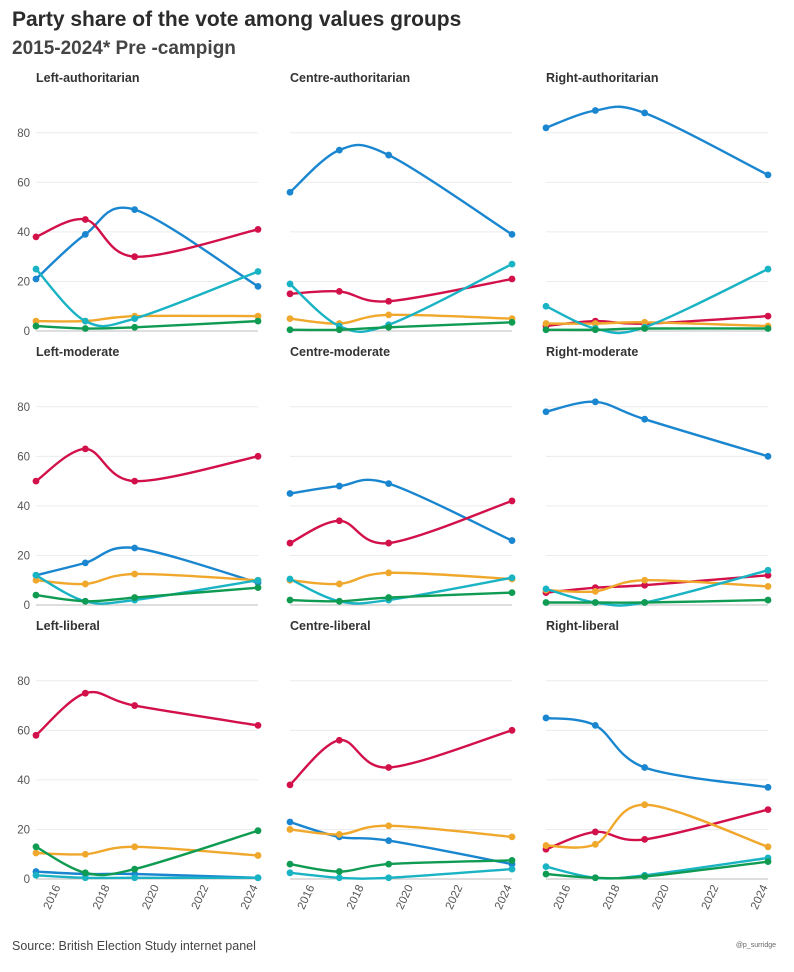 The height and width of the screenshot is (972, 794). I want to click on panel-title: Left-authoritarian, so click(87, 78).